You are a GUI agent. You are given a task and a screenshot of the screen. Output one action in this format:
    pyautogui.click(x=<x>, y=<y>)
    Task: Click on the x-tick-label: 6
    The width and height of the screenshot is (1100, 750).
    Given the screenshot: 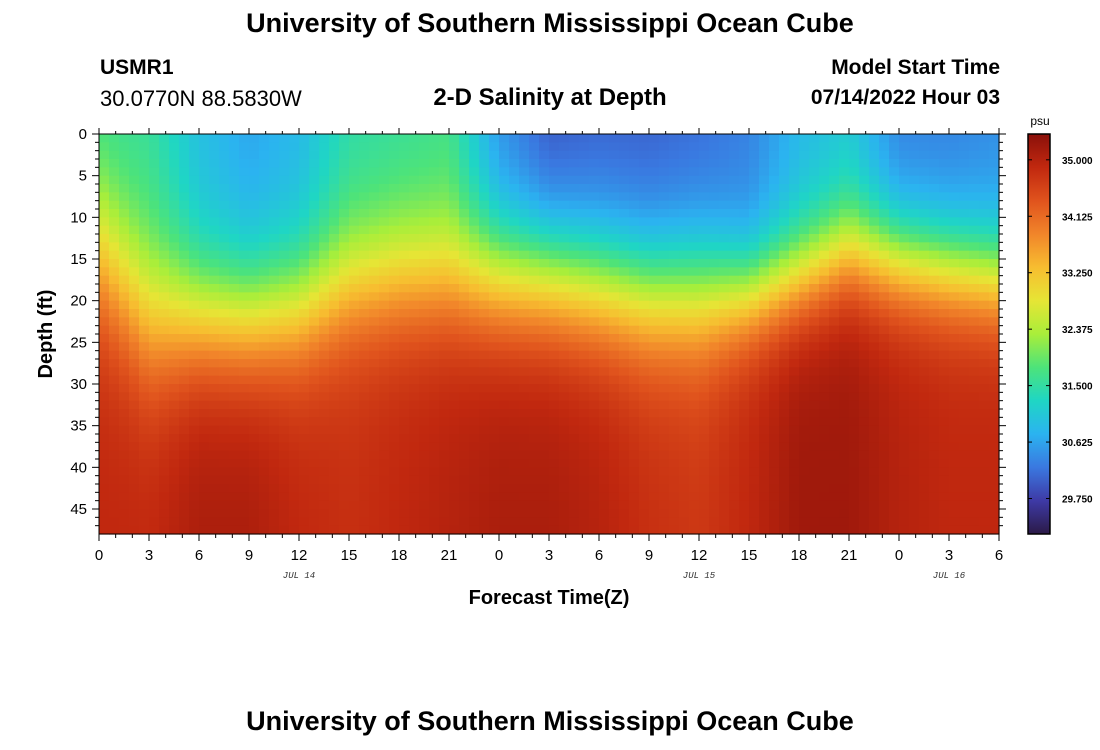 What is the action you would take?
    pyautogui.click(x=599, y=555)
    